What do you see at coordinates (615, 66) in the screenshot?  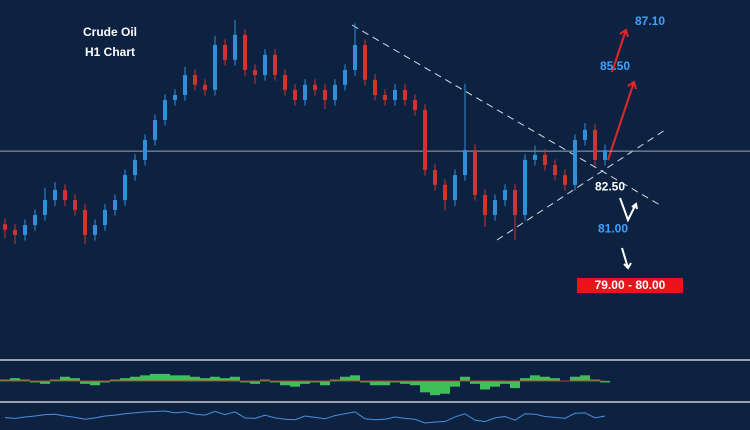 I see `target-label: 85.50` at bounding box center [615, 66].